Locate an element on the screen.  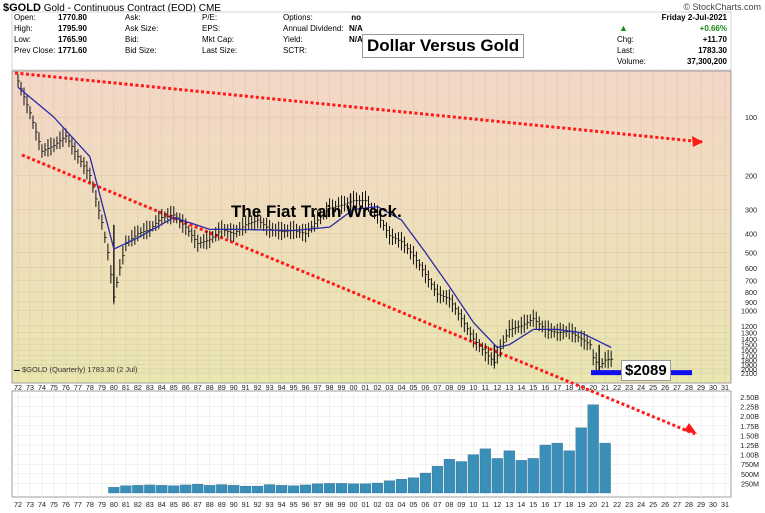
volume-tick-label: 2.00B is located at coordinates (749, 416).